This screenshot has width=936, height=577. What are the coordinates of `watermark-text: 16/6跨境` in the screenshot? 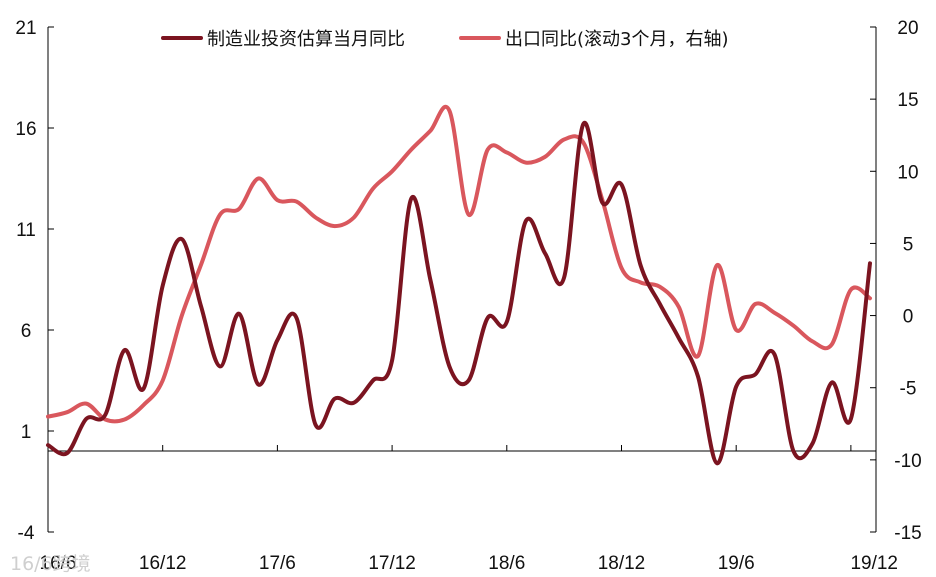 It's located at (50, 564).